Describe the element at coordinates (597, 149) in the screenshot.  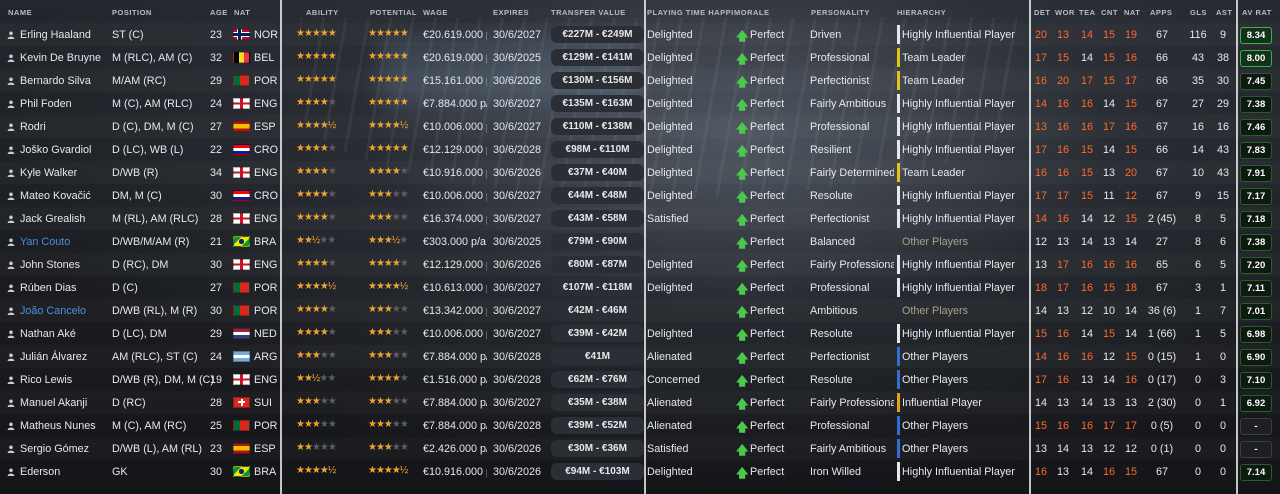
I see `transfer-value-badge: €98M - €110M` at that location.